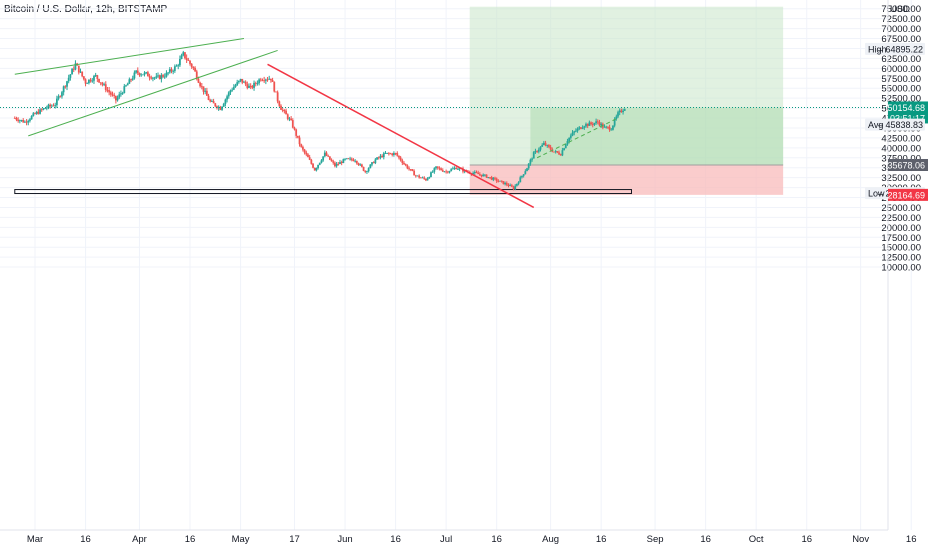 This screenshot has height=550, width=932. Describe the element at coordinates (901, 178) in the screenshot. I see `y-tick-label: 32500.00` at that location.